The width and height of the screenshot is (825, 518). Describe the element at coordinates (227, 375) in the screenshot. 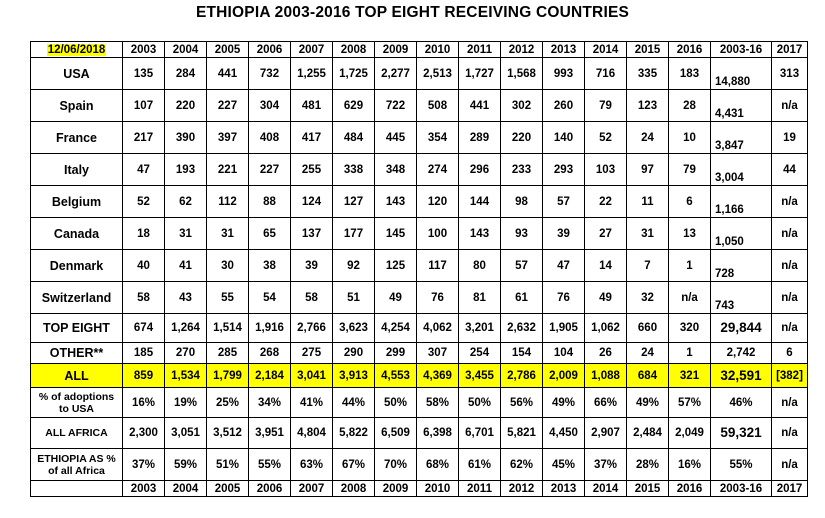

I see `table-cell: 1,799` at that location.